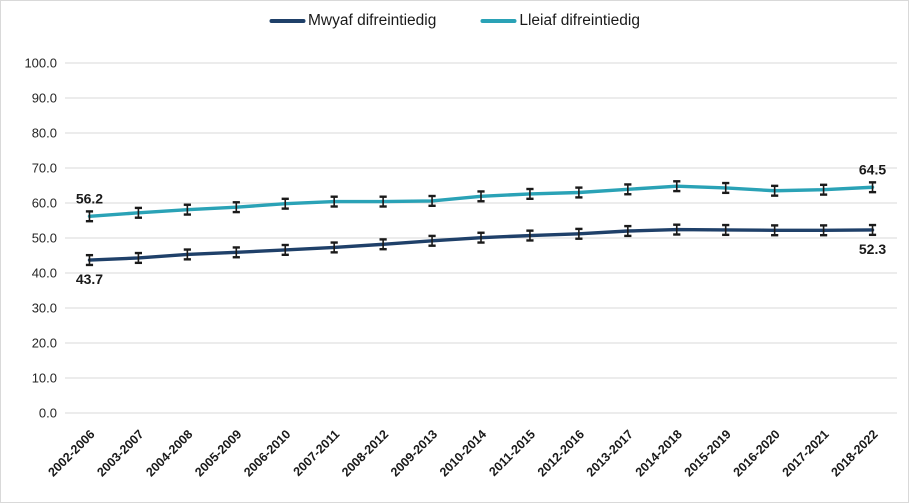 The image size is (909, 503). What do you see at coordinates (372, 20) in the screenshot?
I see `legend-label-mwyaf: Mwyaf difreintiedig` at bounding box center [372, 20].